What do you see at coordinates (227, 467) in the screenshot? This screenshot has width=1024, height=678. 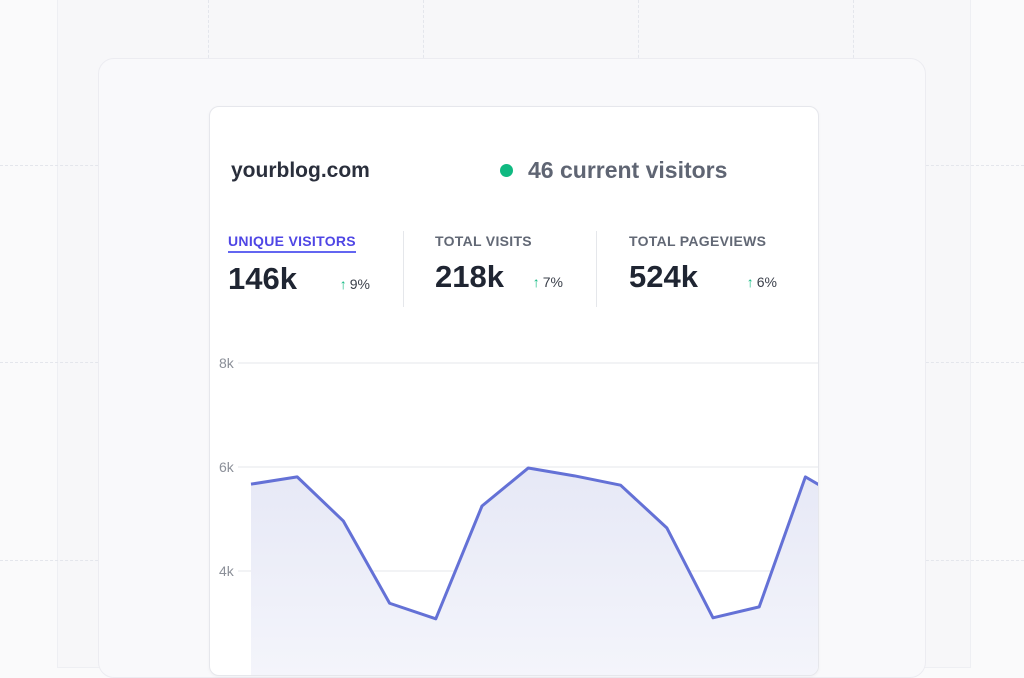 I see `y-tick-label: 6k` at bounding box center [227, 467].